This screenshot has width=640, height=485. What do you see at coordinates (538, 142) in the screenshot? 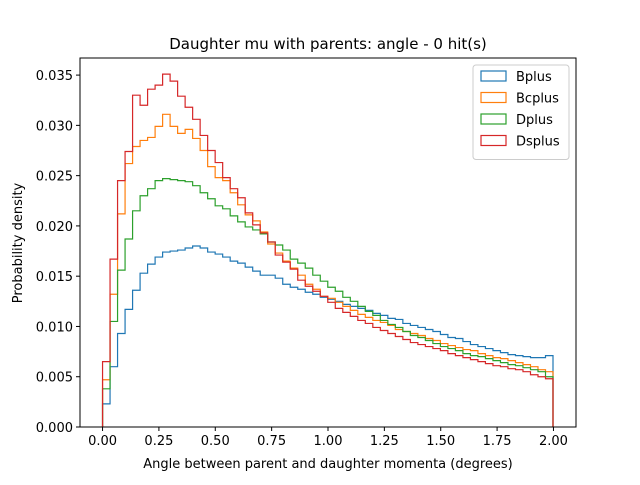
I see `legend-label-dsplus: Dsplus` at bounding box center [538, 142].